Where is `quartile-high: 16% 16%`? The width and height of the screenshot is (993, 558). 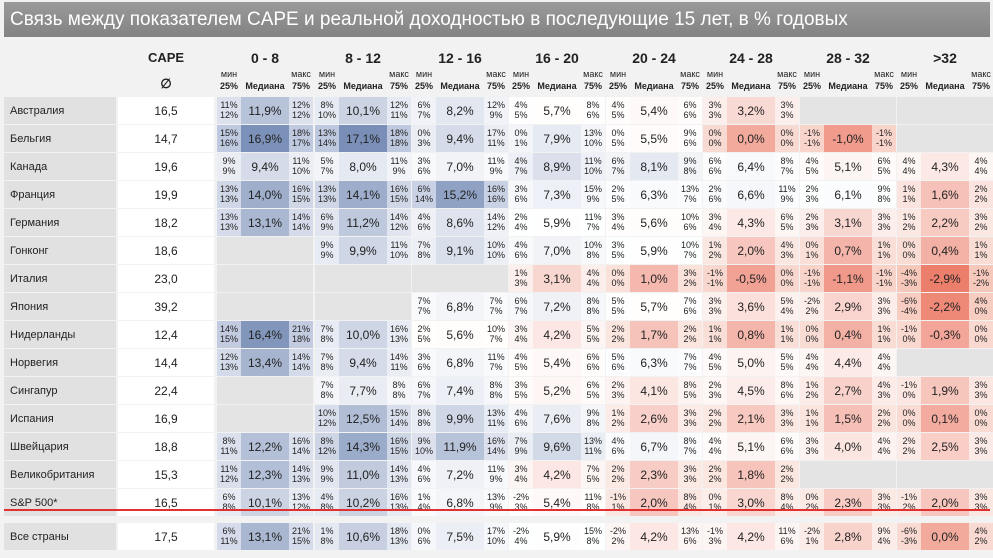
quartile-high: 16% 16% is located at coordinates (496, 194).